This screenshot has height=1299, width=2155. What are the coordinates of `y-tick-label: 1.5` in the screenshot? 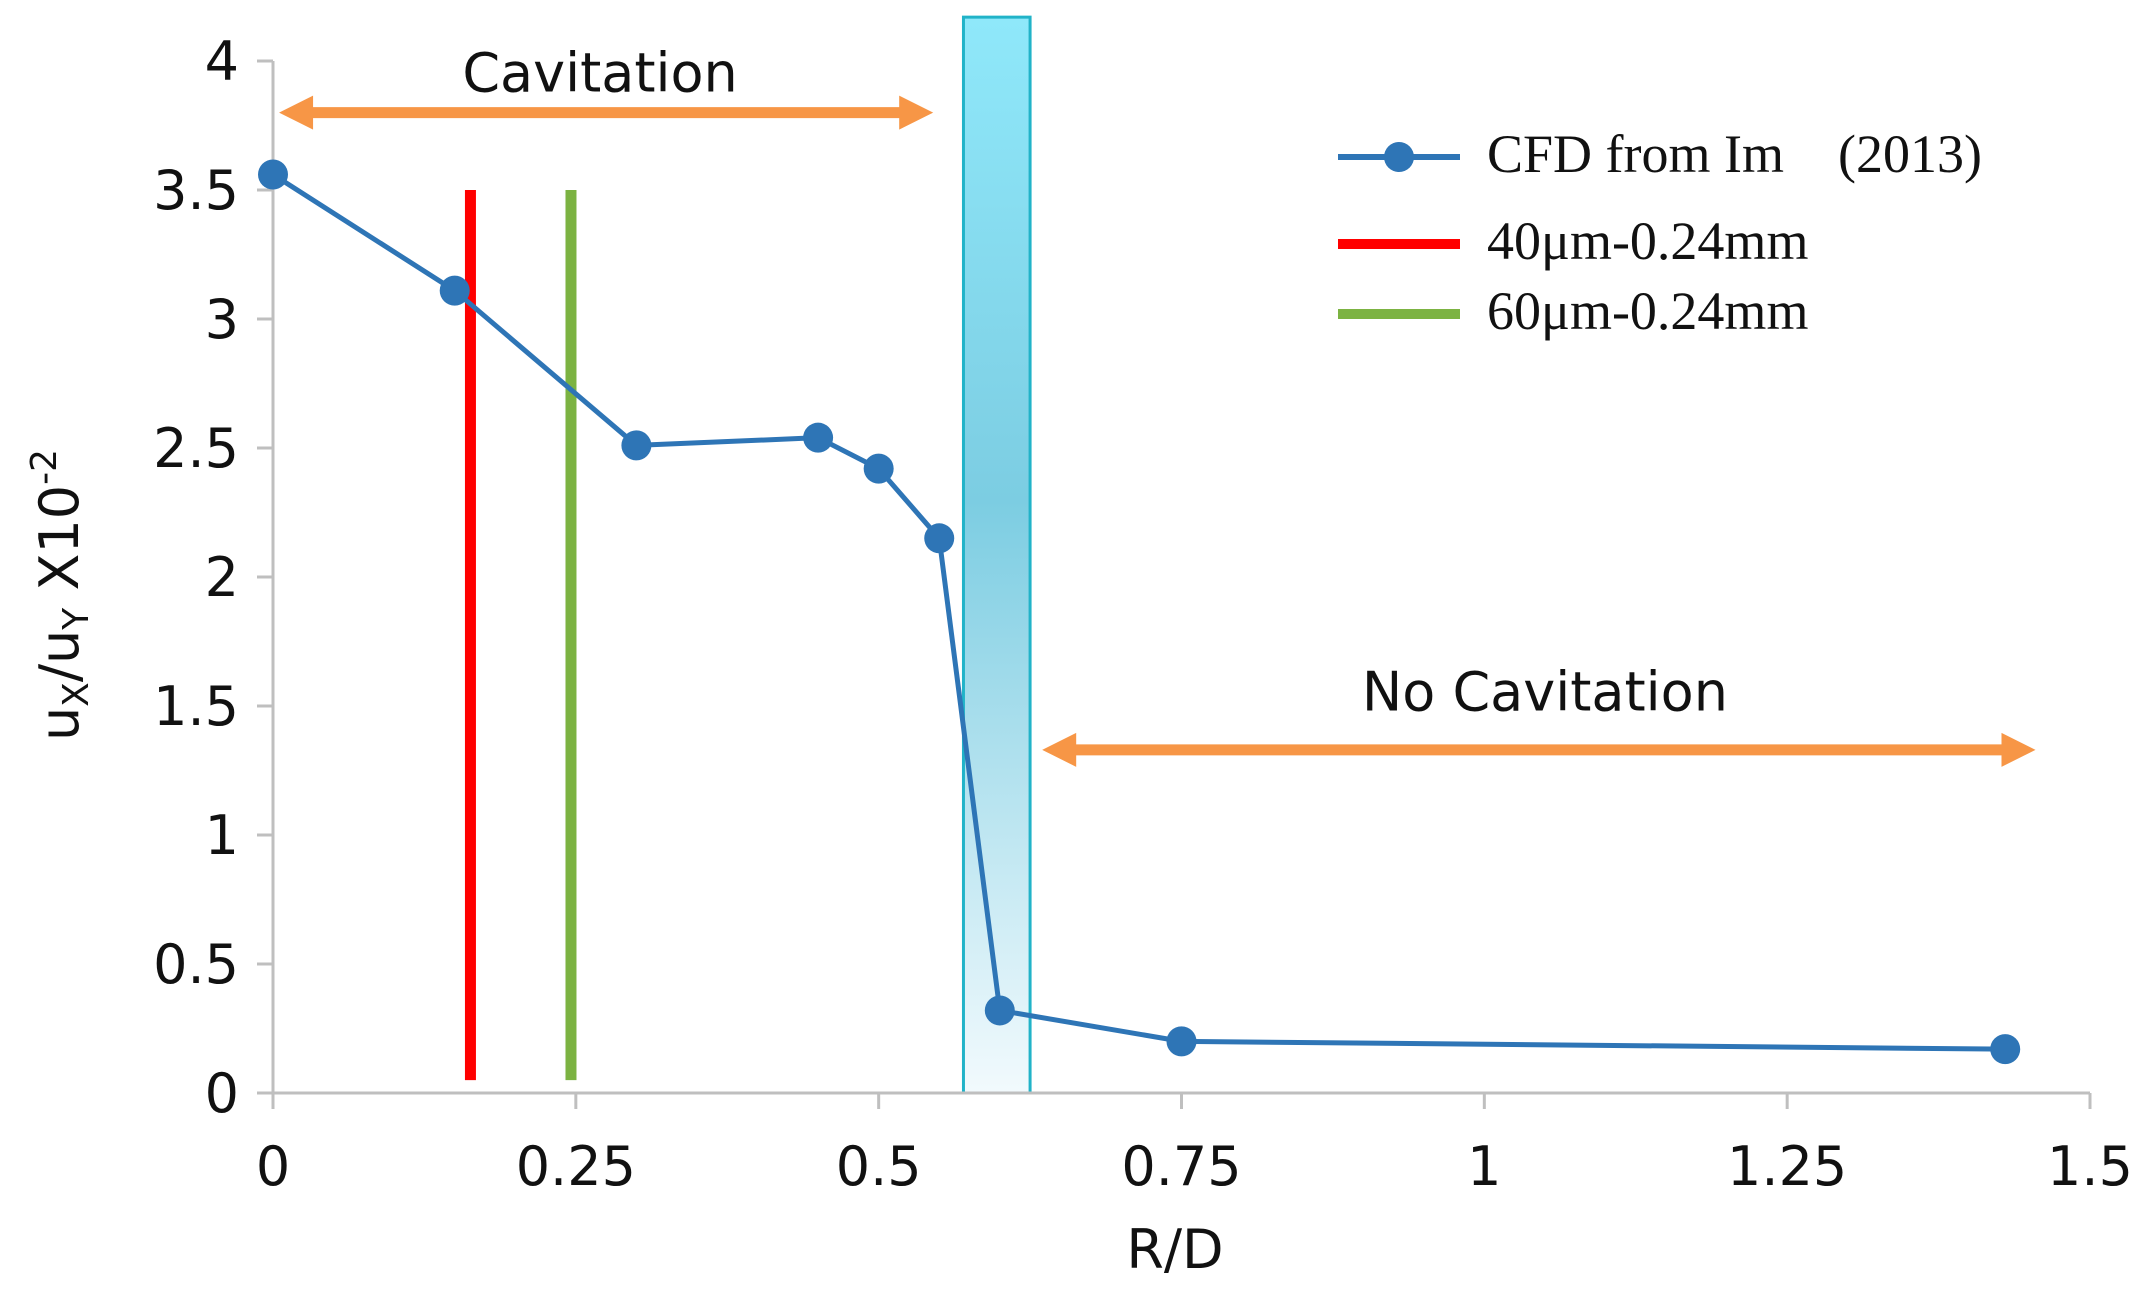 It's located at (196, 706).